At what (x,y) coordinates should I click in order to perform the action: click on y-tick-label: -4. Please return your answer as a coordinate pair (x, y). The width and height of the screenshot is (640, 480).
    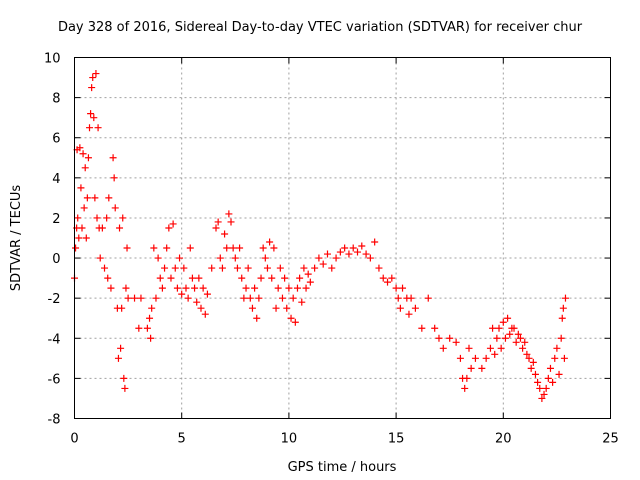
    Looking at the image, I should click on (54, 339).